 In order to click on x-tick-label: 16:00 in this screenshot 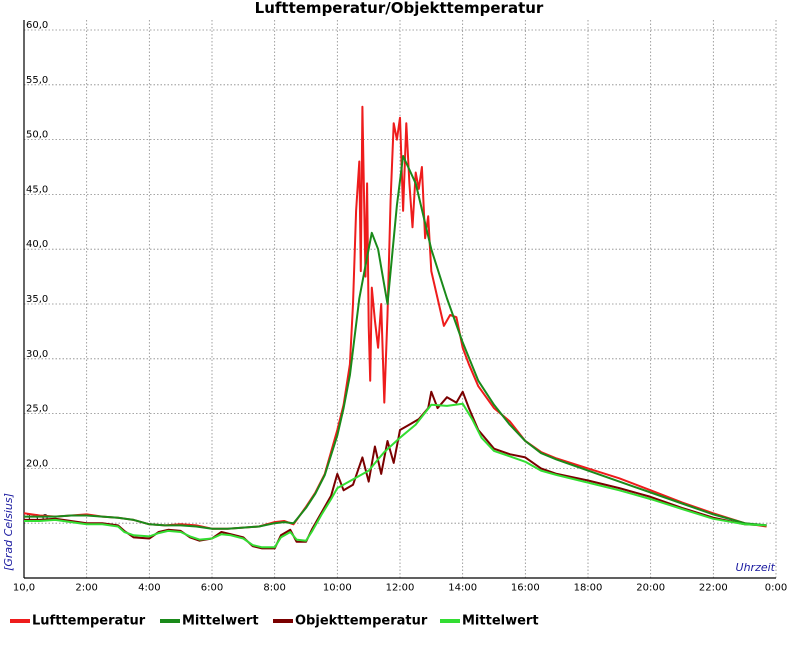, I will do `click(525, 587)`.